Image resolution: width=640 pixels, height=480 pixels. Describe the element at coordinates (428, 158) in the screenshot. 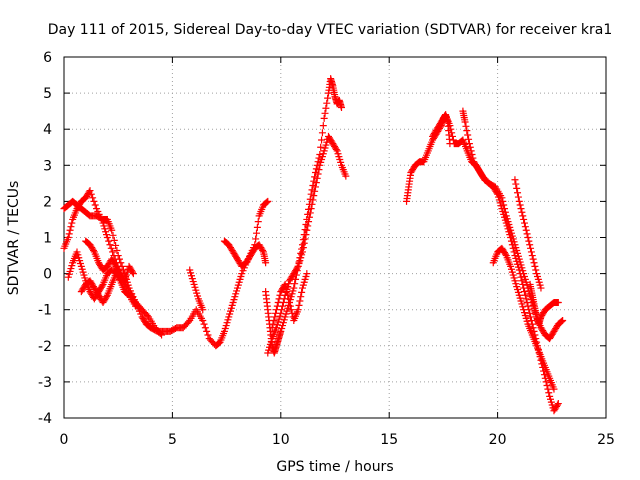

I see `series-track-k` at that location.